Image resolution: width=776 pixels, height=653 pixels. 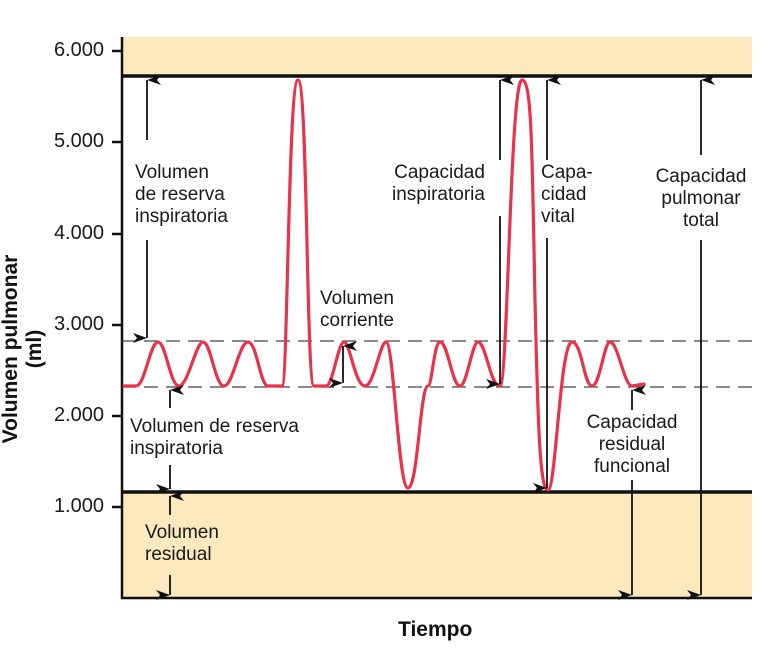 What do you see at coordinates (117, 279) in the screenshot?
I see `y-ticks` at bounding box center [117, 279].